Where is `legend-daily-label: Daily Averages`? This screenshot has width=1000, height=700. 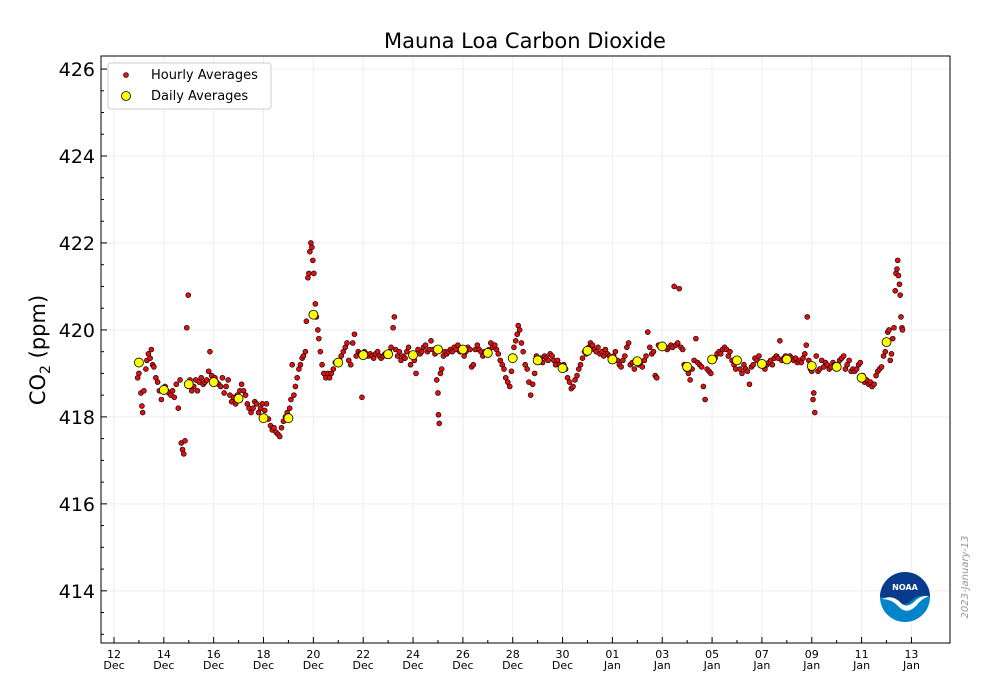 legend-daily-label: Daily Averages is located at coordinates (199, 96).